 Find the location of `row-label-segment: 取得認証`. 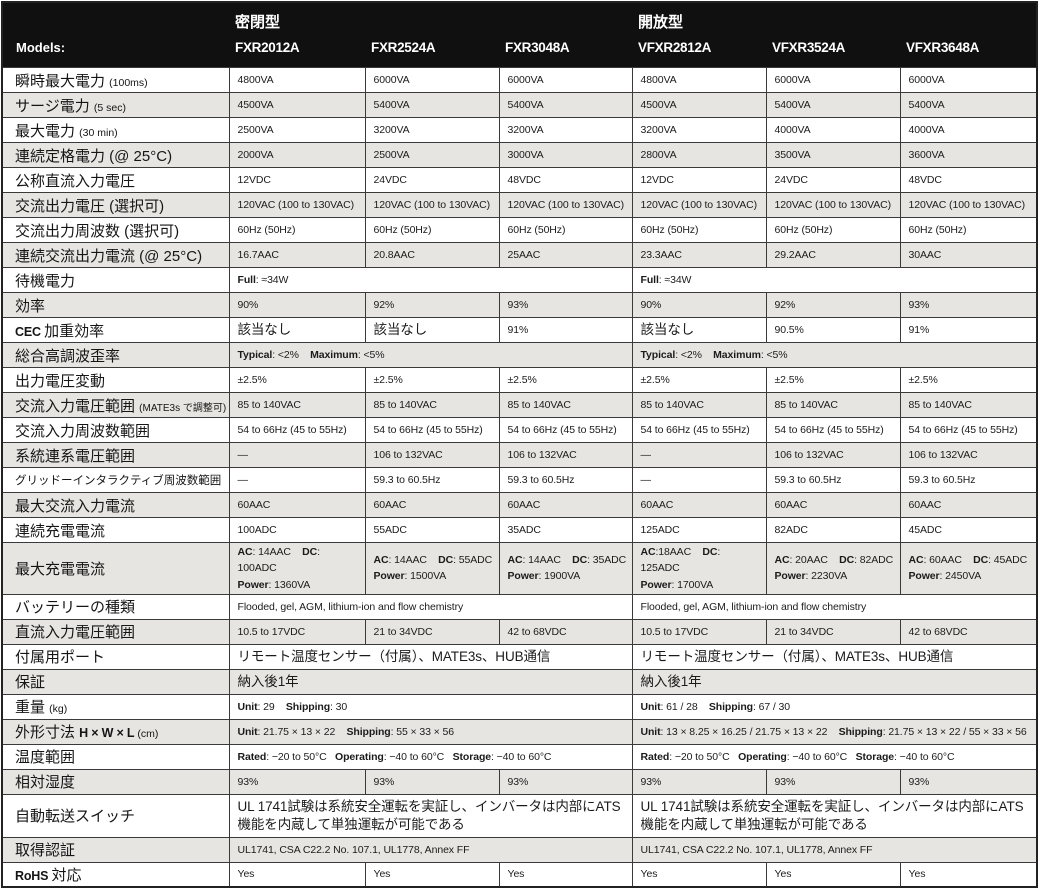

row-label-segment: 取得認証 is located at coordinates (45, 851).